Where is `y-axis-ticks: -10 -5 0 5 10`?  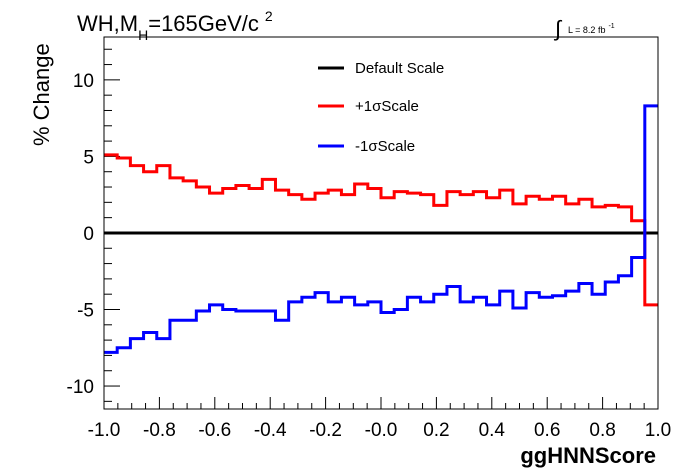 y-axis-ticks: -10 -5 0 5 10 is located at coordinates (93, 225).